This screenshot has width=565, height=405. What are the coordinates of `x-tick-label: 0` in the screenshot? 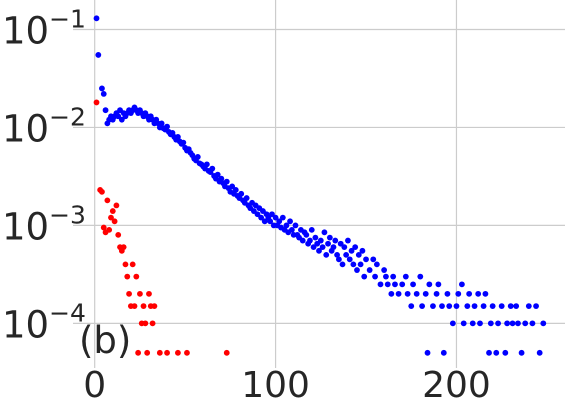 It's located at (94, 385).